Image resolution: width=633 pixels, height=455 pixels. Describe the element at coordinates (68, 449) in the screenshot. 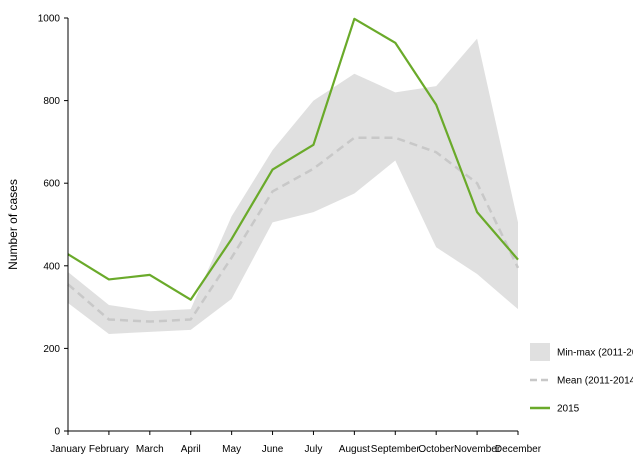

I see `x-tick-label: January` at that location.